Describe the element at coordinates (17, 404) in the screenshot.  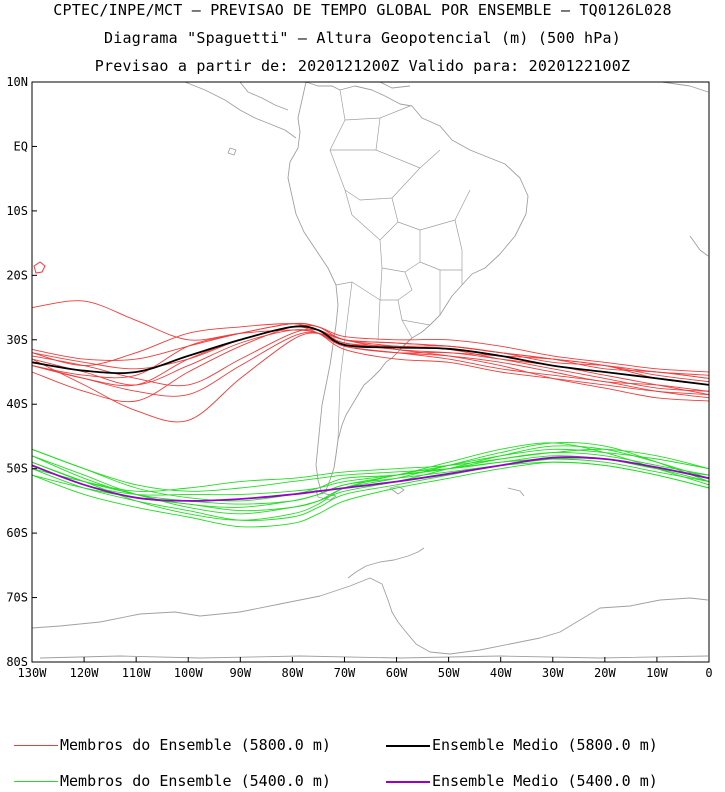
I see `lat-tick-label: 40S` at that location.